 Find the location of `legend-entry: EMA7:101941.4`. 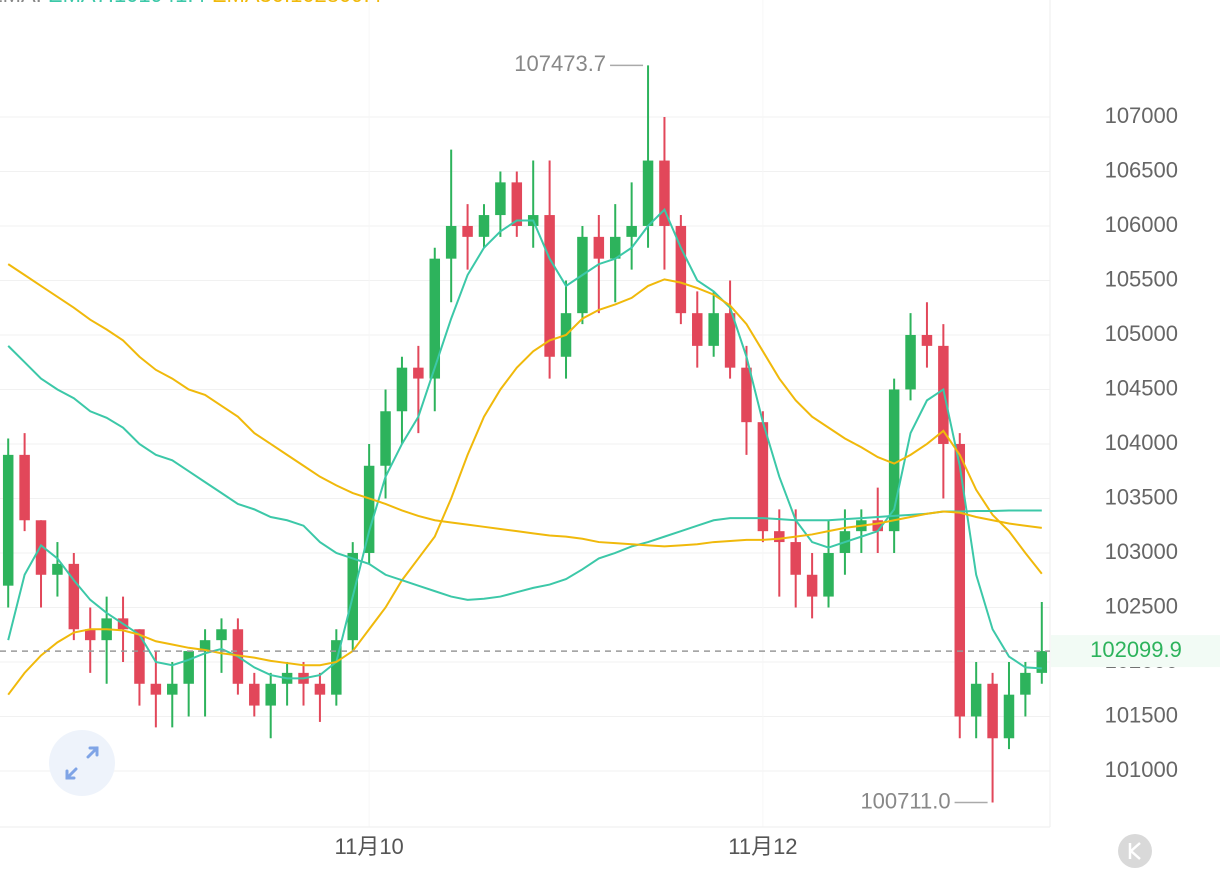

legend-entry: EMA7:101941.4 is located at coordinates (127, 3).